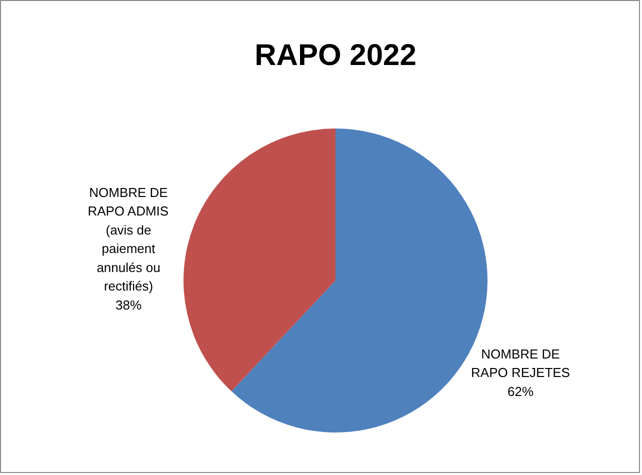 The height and width of the screenshot is (475, 642). Describe the element at coordinates (128, 239) in the screenshot. I see `slice-label: NOMBRE DE RAPO ADMIS (avis de paiement annulés ou rectifiés)` at that location.